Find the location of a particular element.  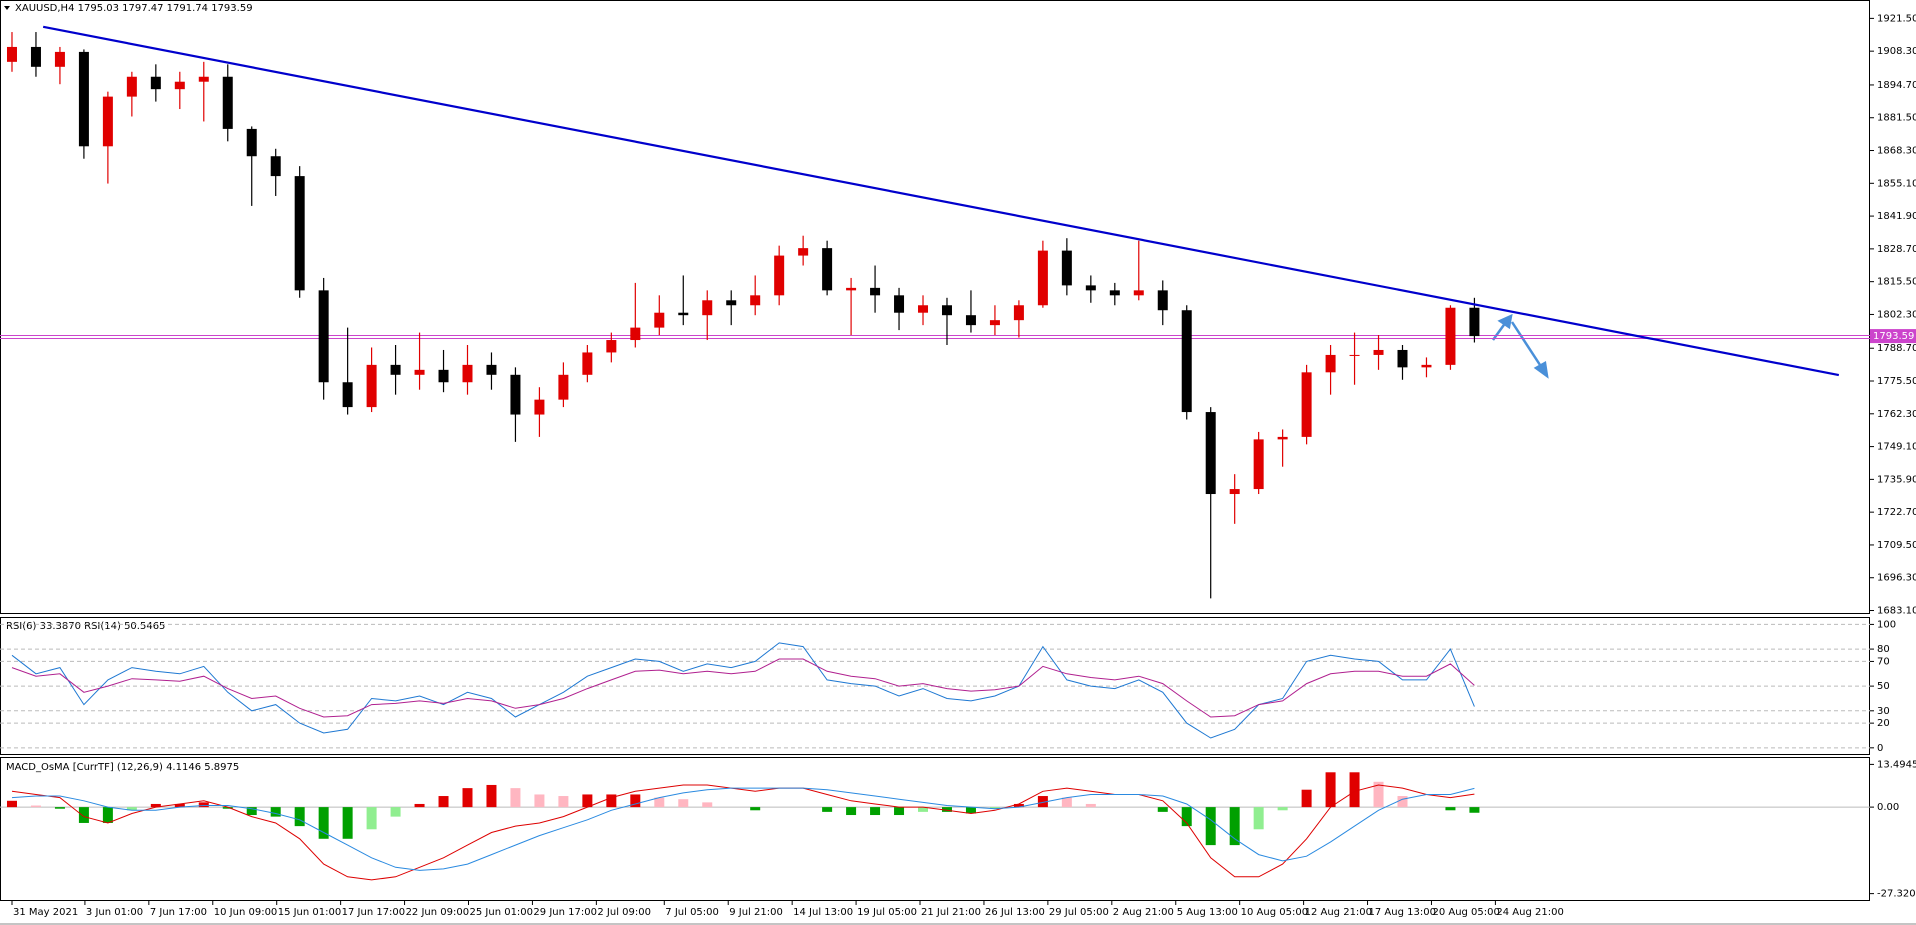

arrow-down-head is located at coordinates (1541, 370).